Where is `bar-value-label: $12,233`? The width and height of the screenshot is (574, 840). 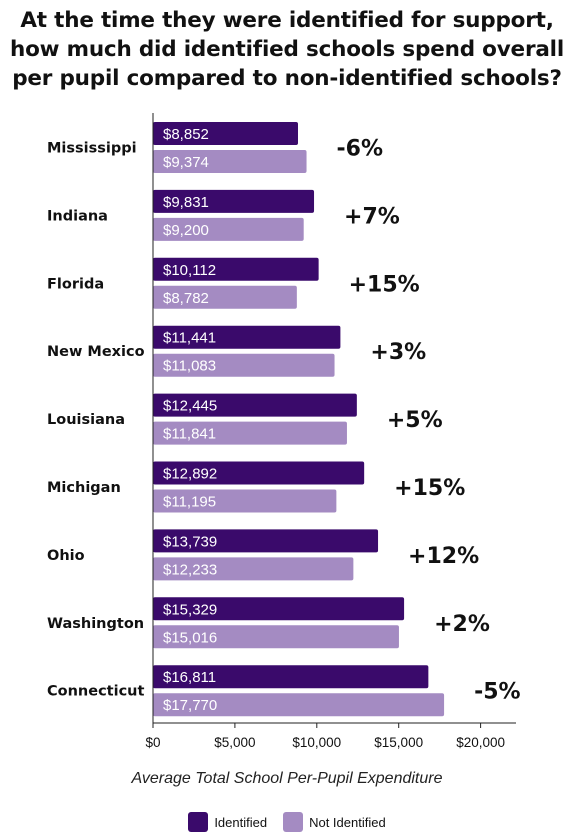
bar-value-label: $12,233 is located at coordinates (190, 569).